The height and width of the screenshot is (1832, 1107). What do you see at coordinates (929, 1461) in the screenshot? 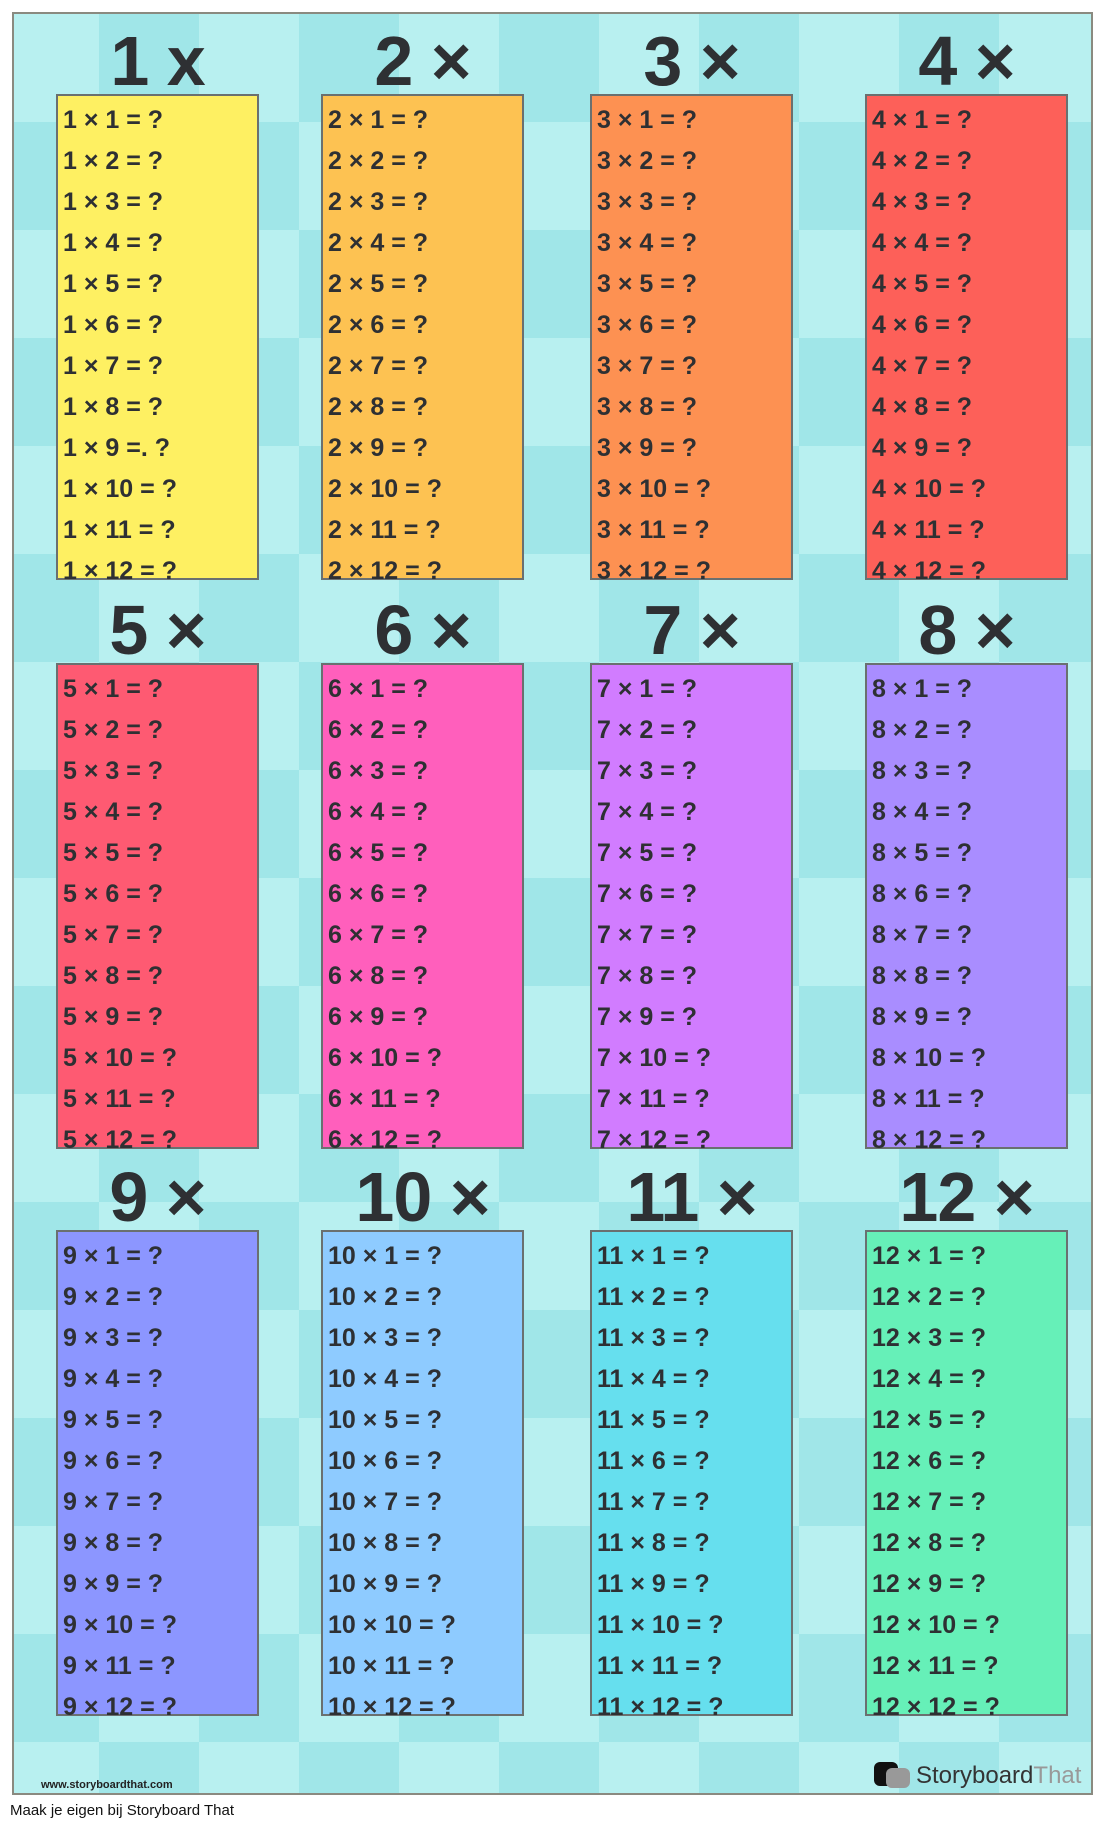
I see `equation-row: 12 × 6 = ?` at bounding box center [929, 1461].